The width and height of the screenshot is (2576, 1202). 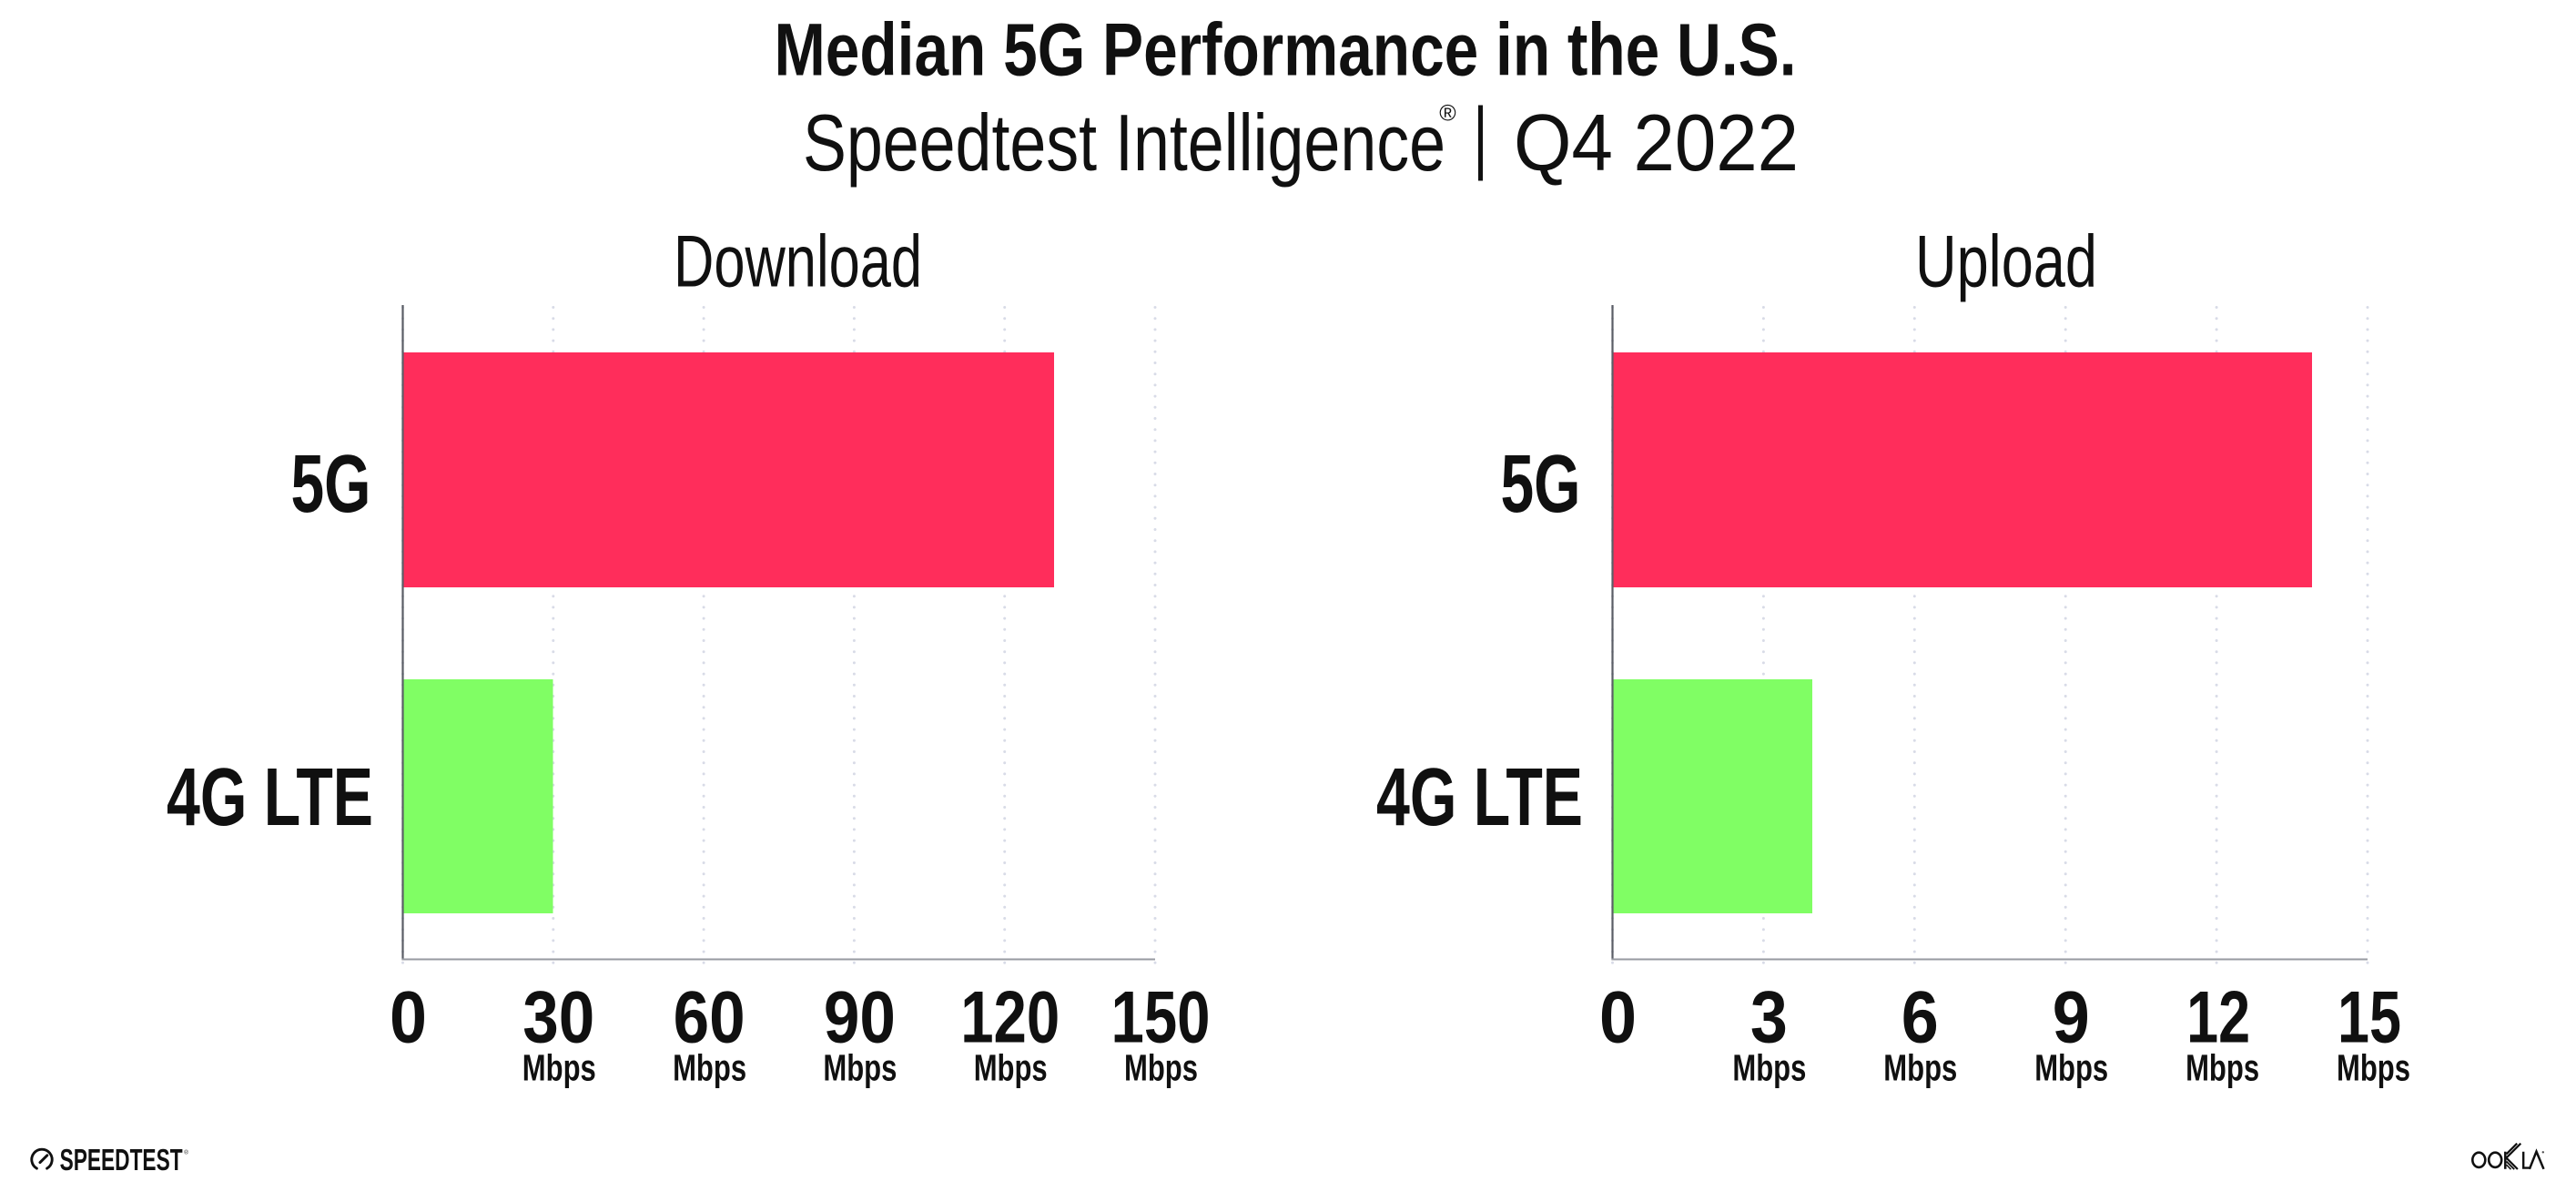 I want to click on svg-text: 15, so click(x=2369, y=1018).